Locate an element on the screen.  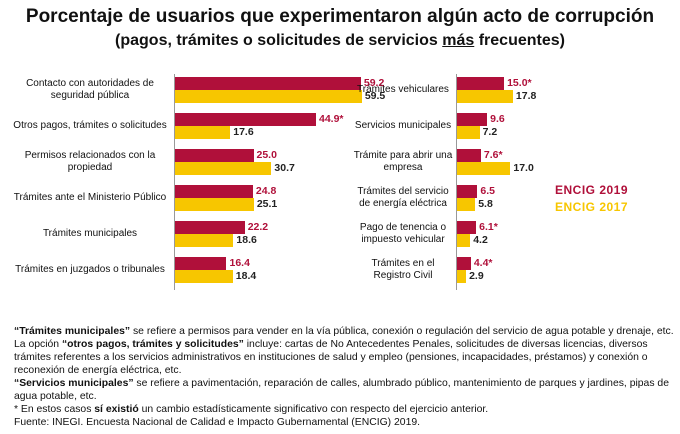
value-label: 4.4* is located at coordinates (483, 263).